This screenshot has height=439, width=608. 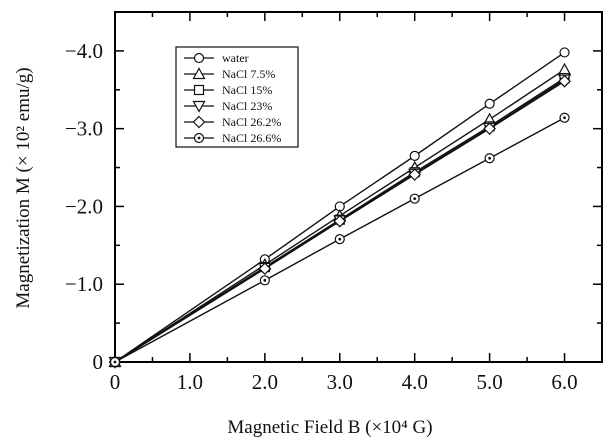 I want to click on legend-item-0: water, so click(x=216, y=58).